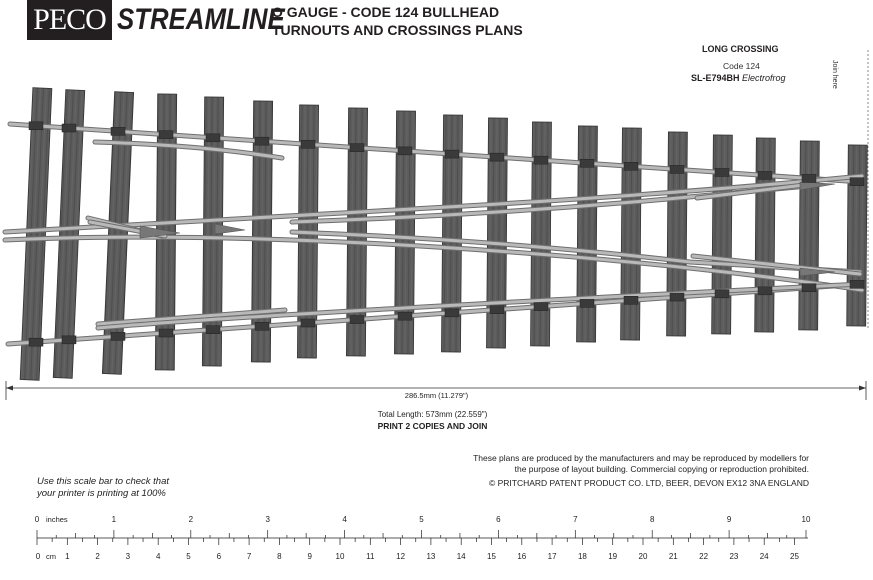  I want to click on frog-type: Electrofrog, so click(764, 78).